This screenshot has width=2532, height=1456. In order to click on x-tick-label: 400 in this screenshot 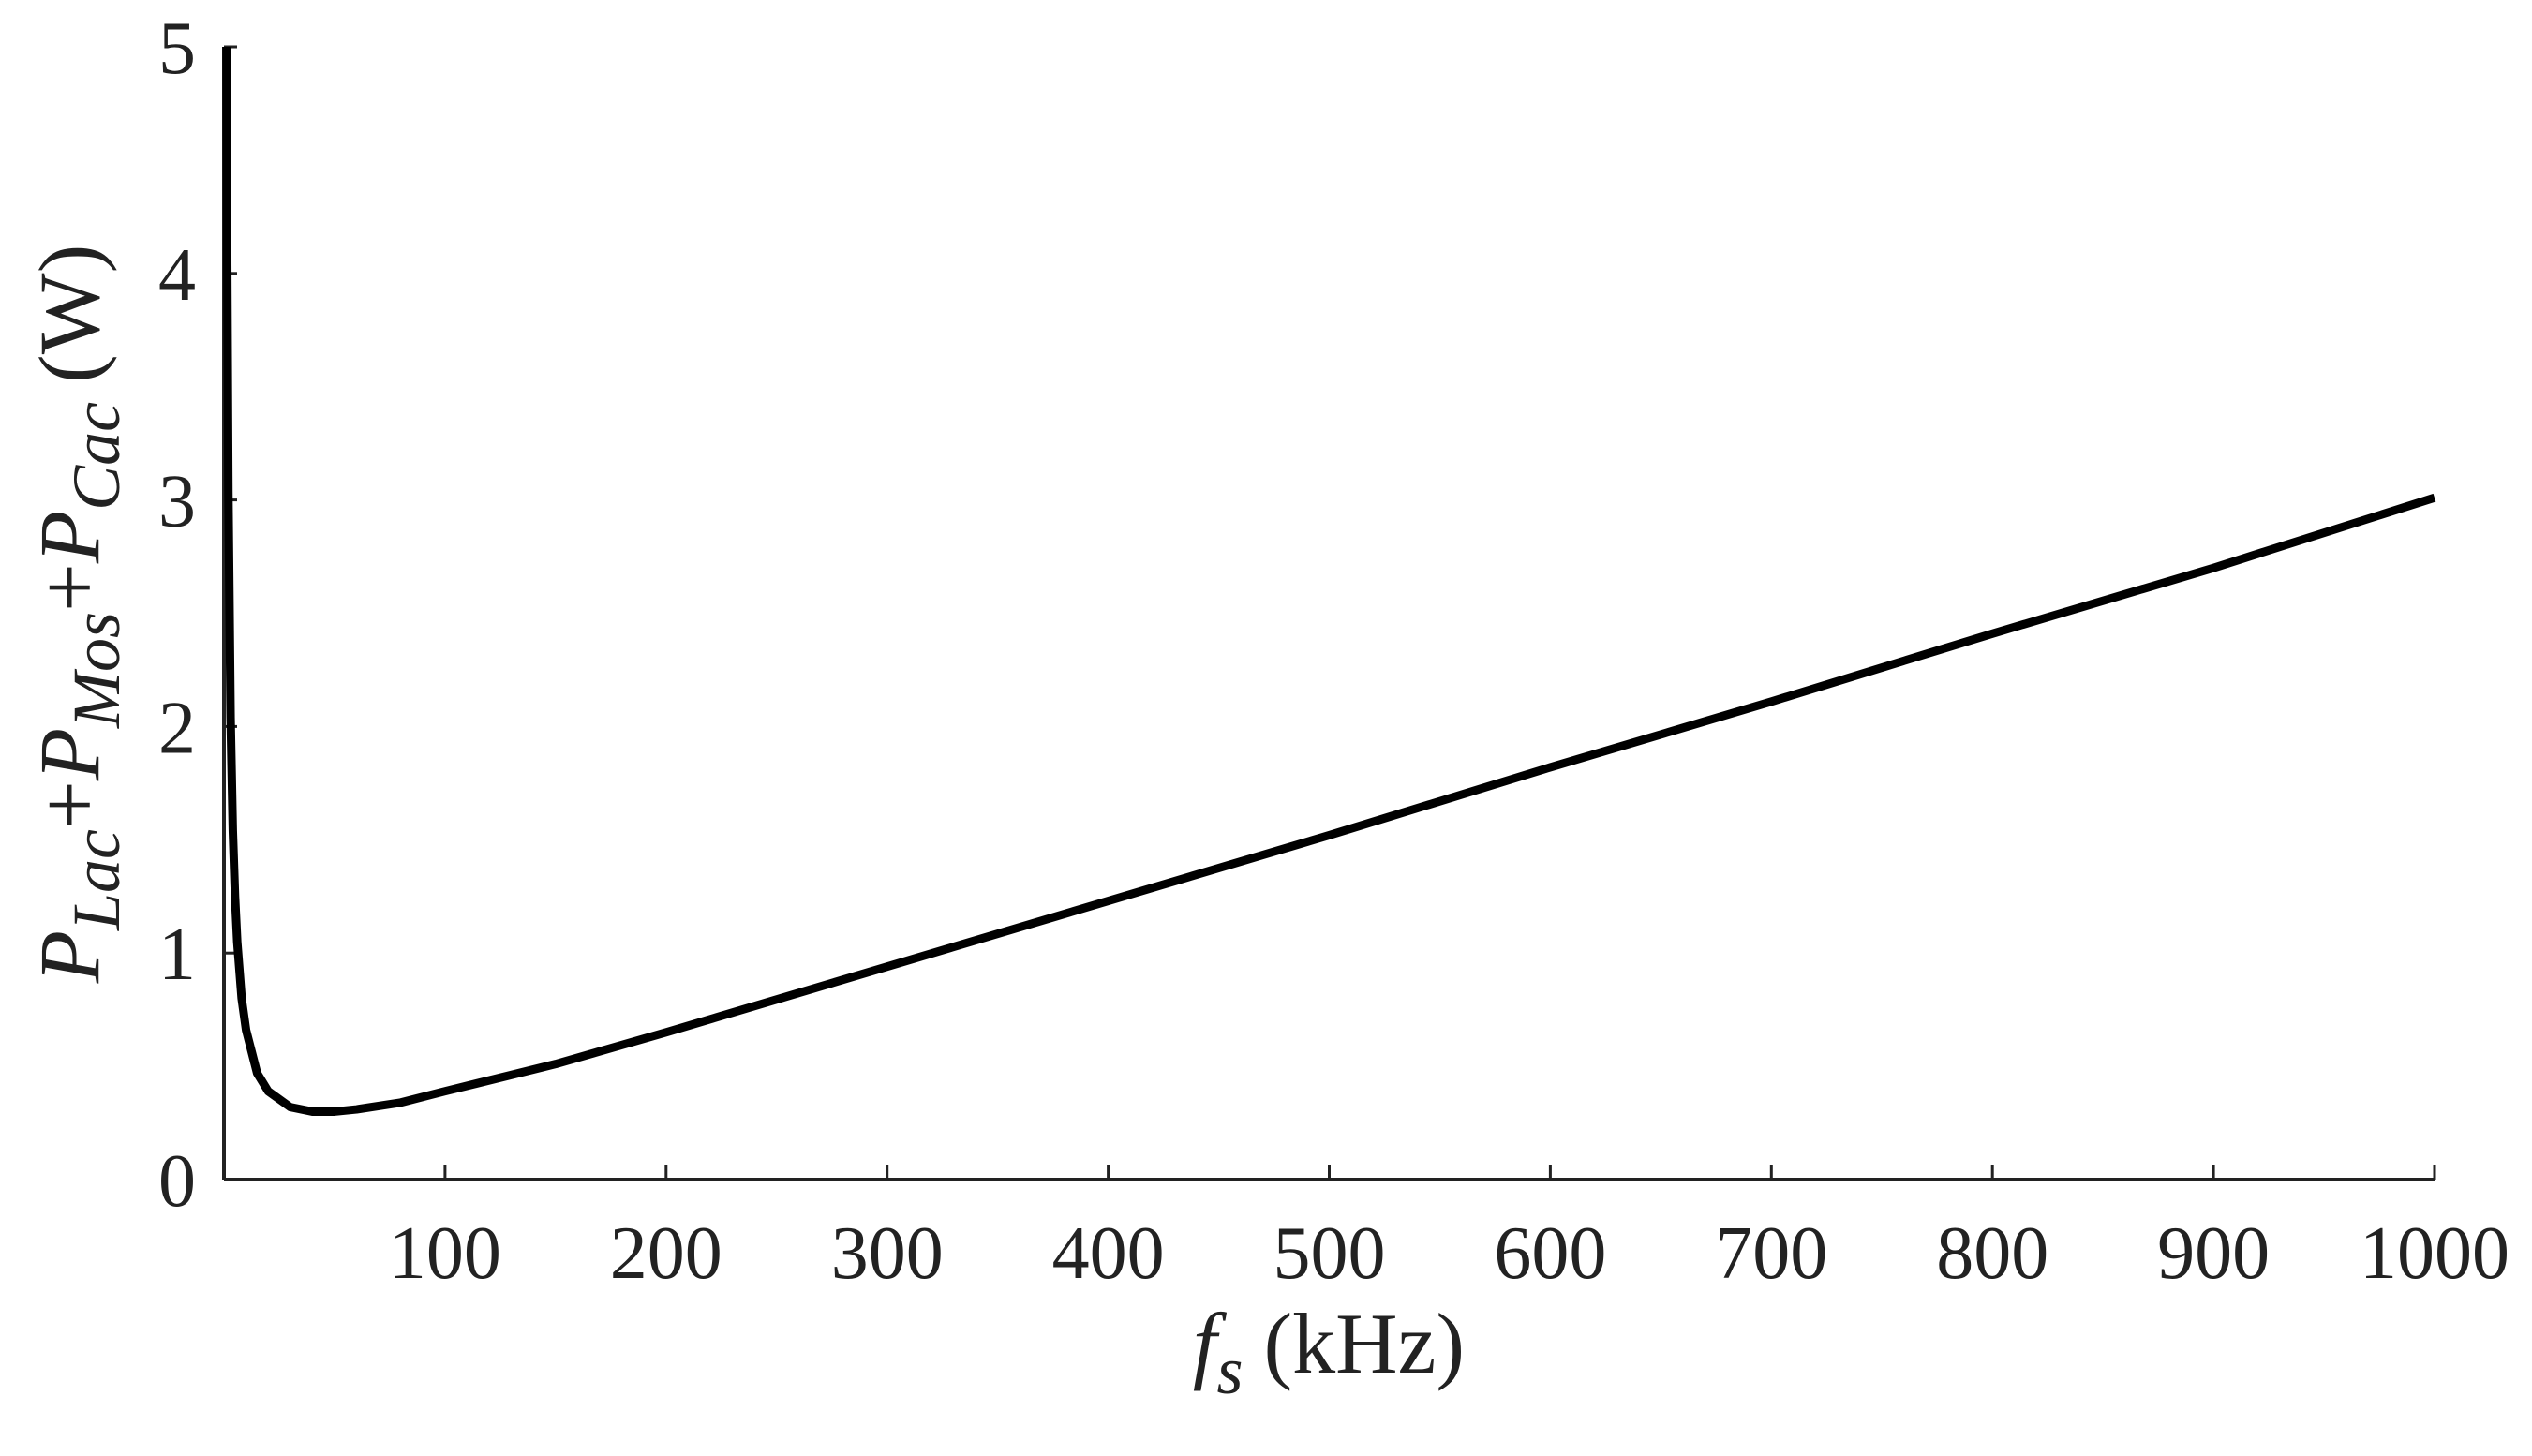, I will do `click(1108, 1253)`.